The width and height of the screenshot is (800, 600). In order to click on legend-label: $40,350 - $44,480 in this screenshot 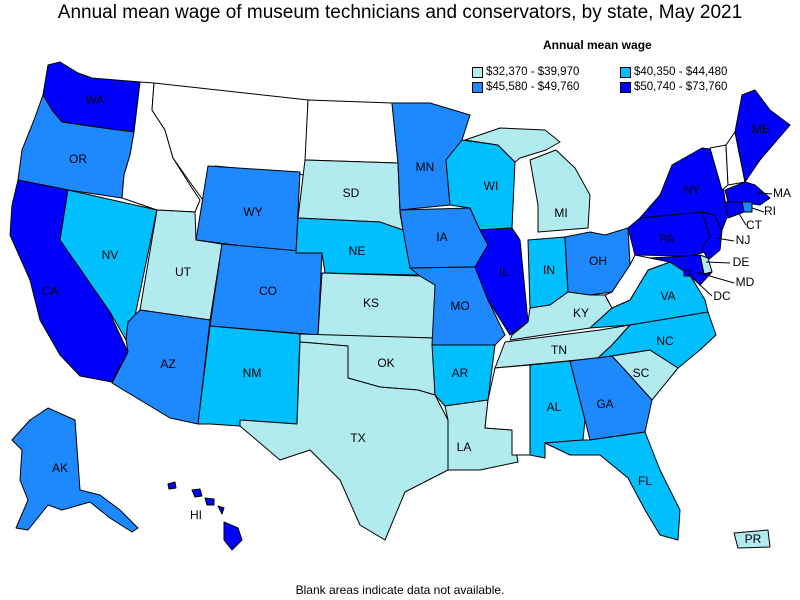, I will do `click(681, 72)`.